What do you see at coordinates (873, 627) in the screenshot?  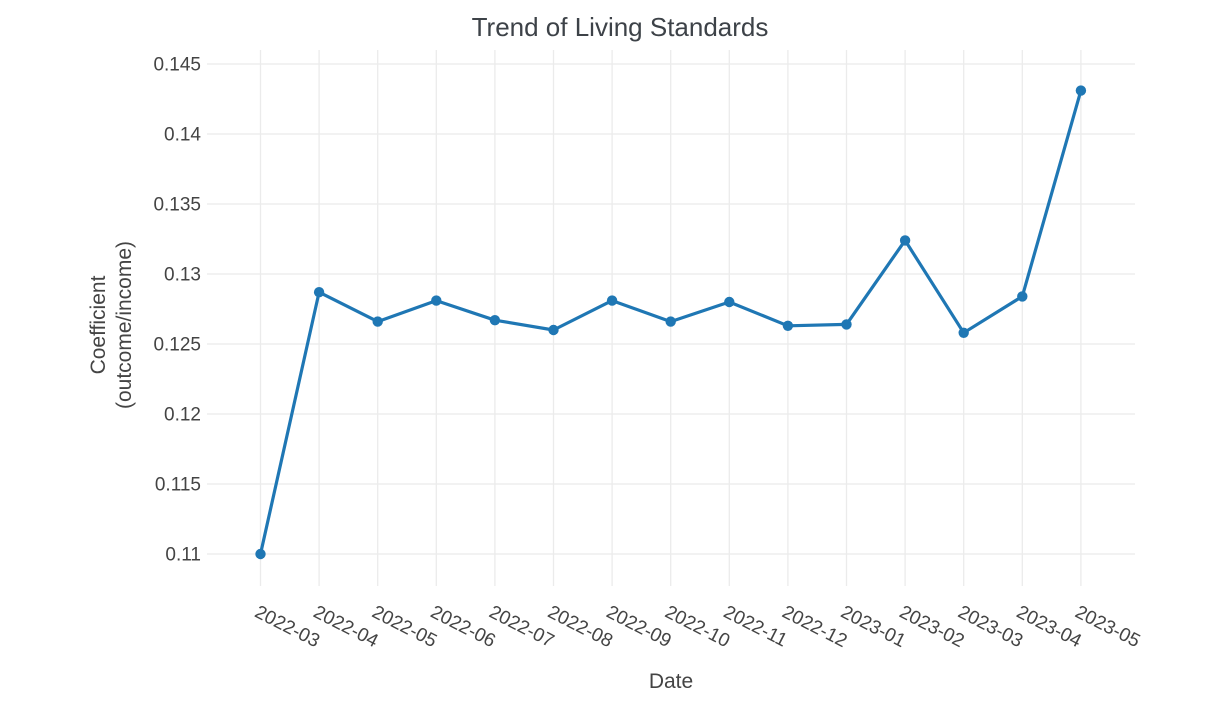 I see `x-tick-label: 2023-01` at bounding box center [873, 627].